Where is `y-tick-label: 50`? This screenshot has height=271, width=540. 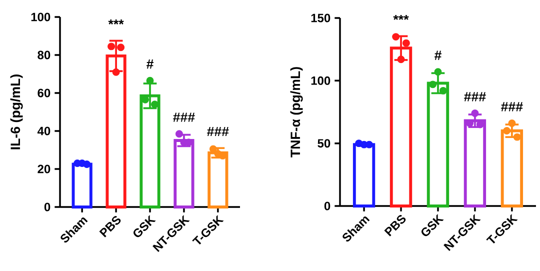 y-tick-label: 50 is located at coordinates (324, 143).